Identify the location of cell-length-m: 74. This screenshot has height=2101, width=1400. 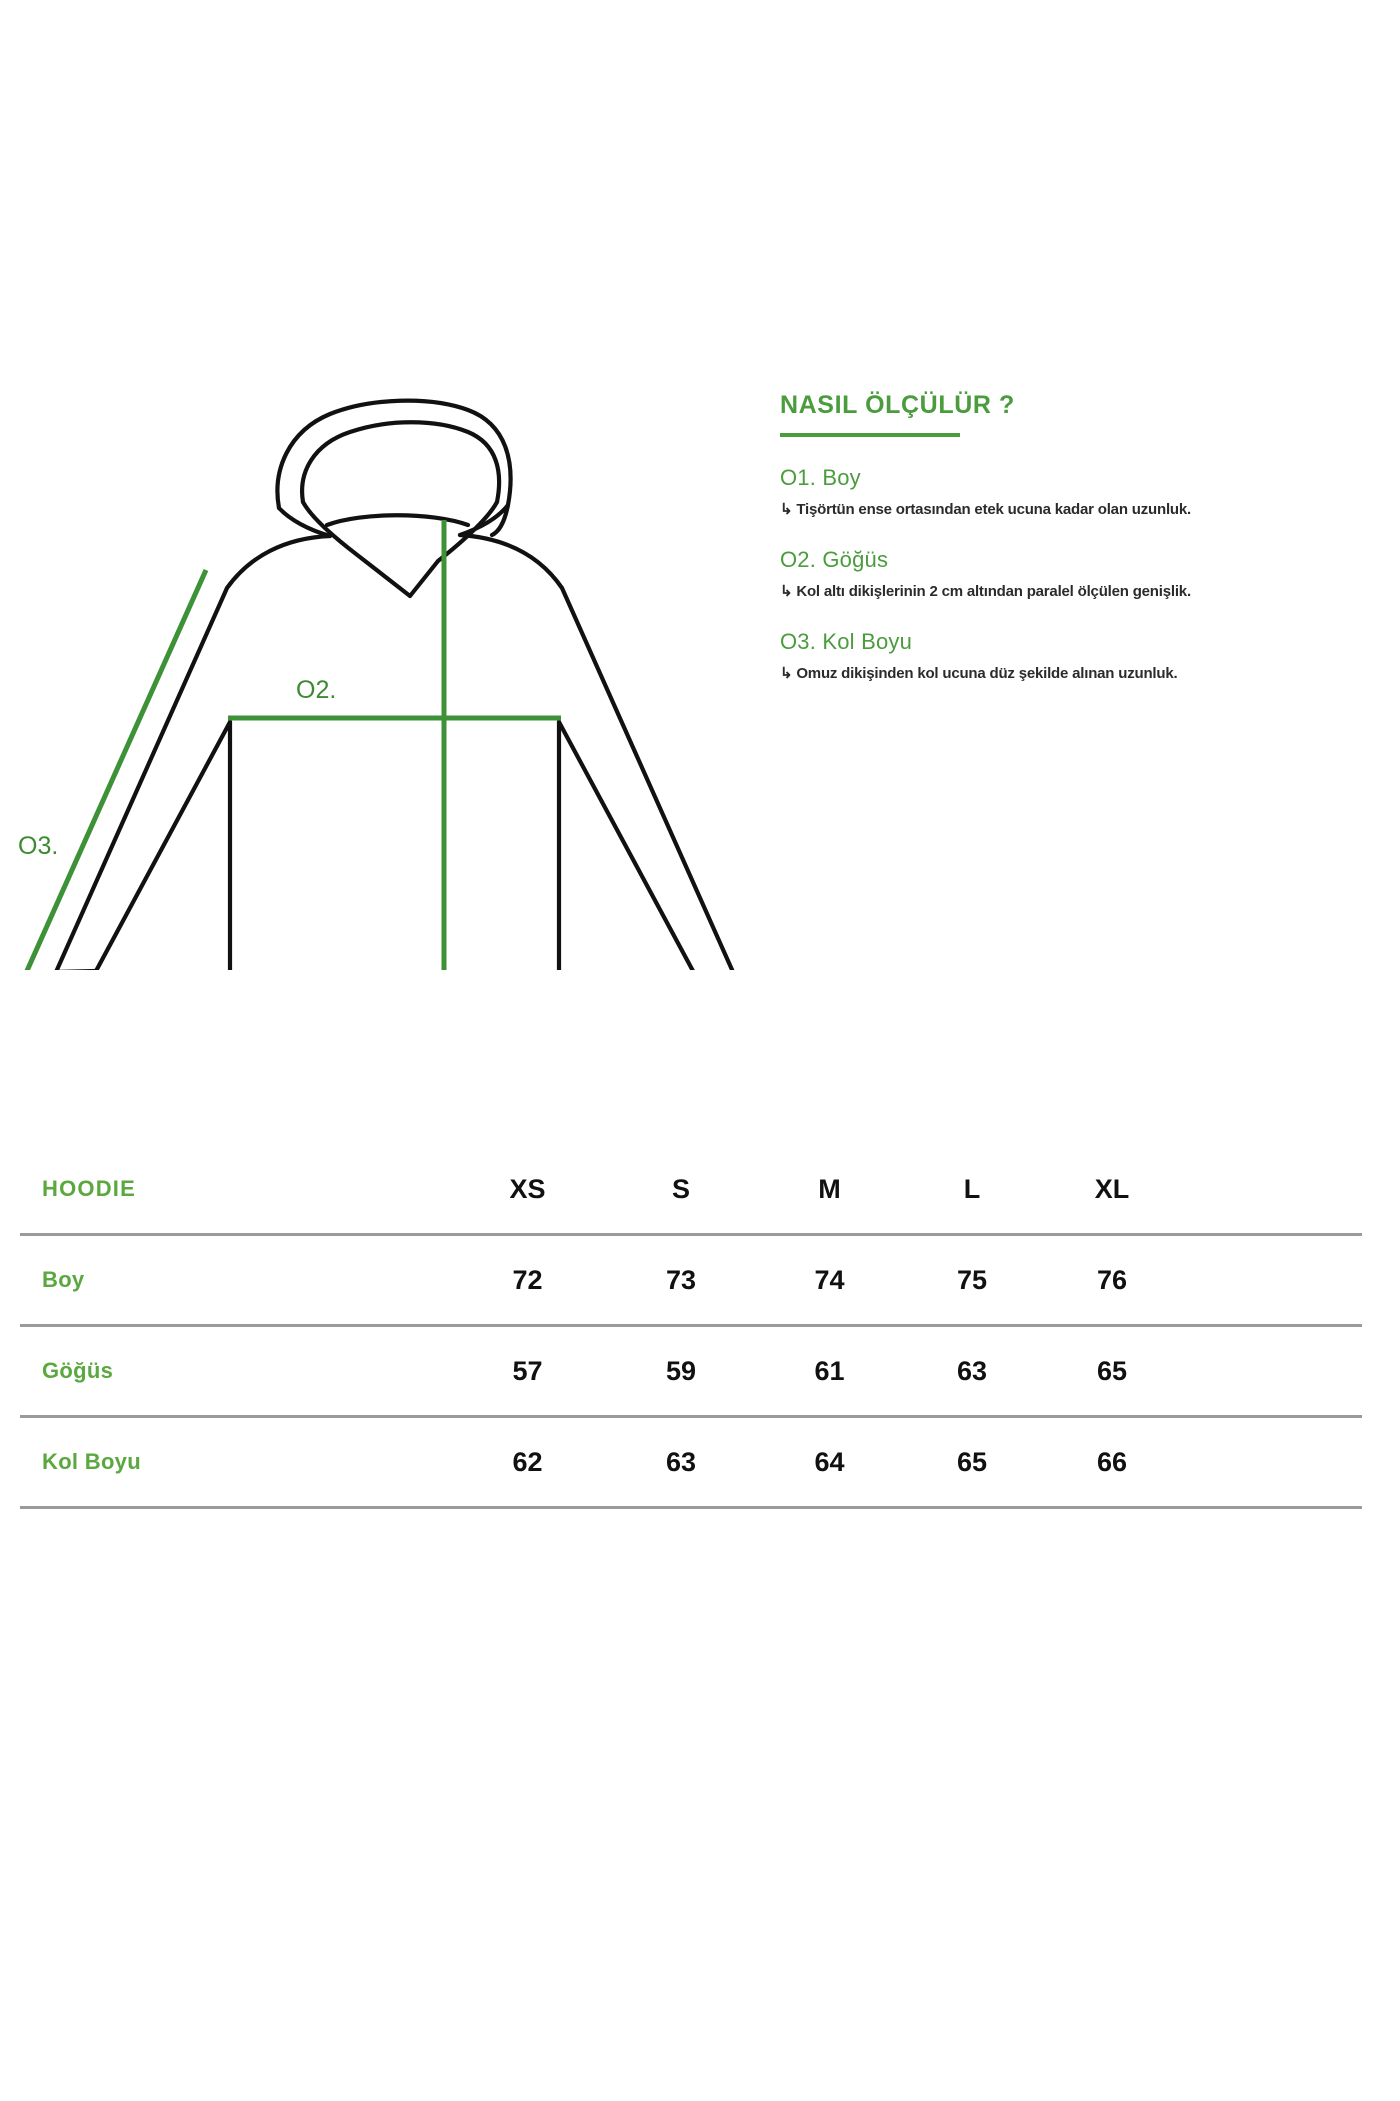
(829, 1279).